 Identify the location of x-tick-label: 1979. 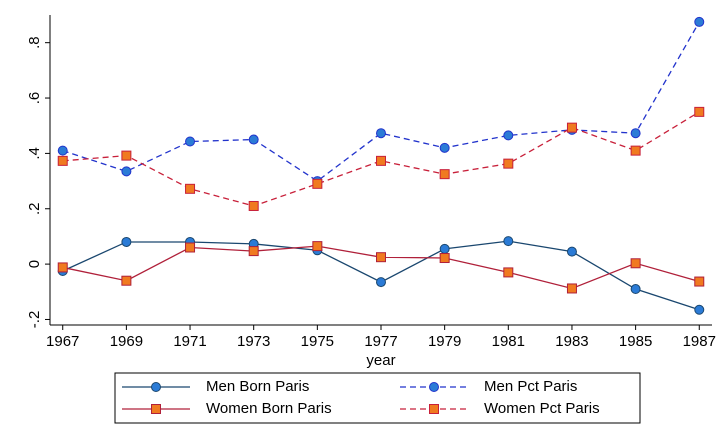
(444, 341).